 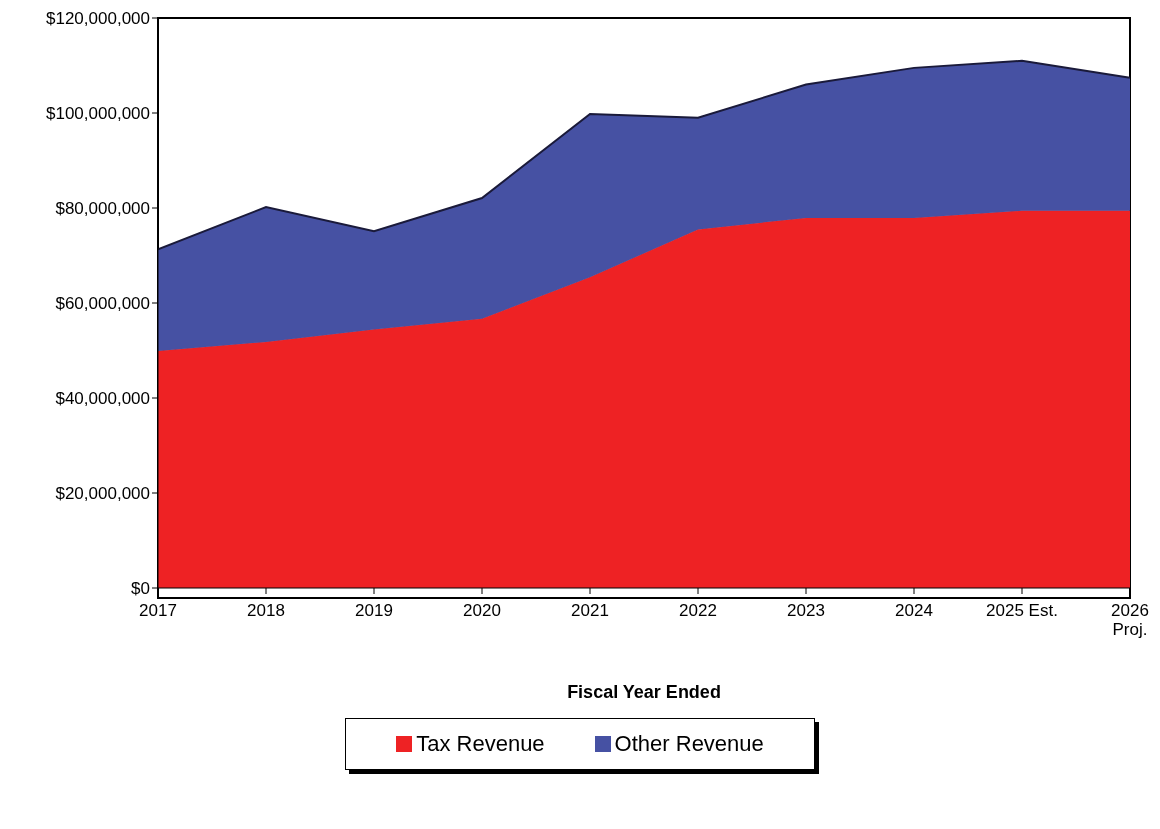 What do you see at coordinates (590, 610) in the screenshot?
I see `x-tick-label: 2021` at bounding box center [590, 610].